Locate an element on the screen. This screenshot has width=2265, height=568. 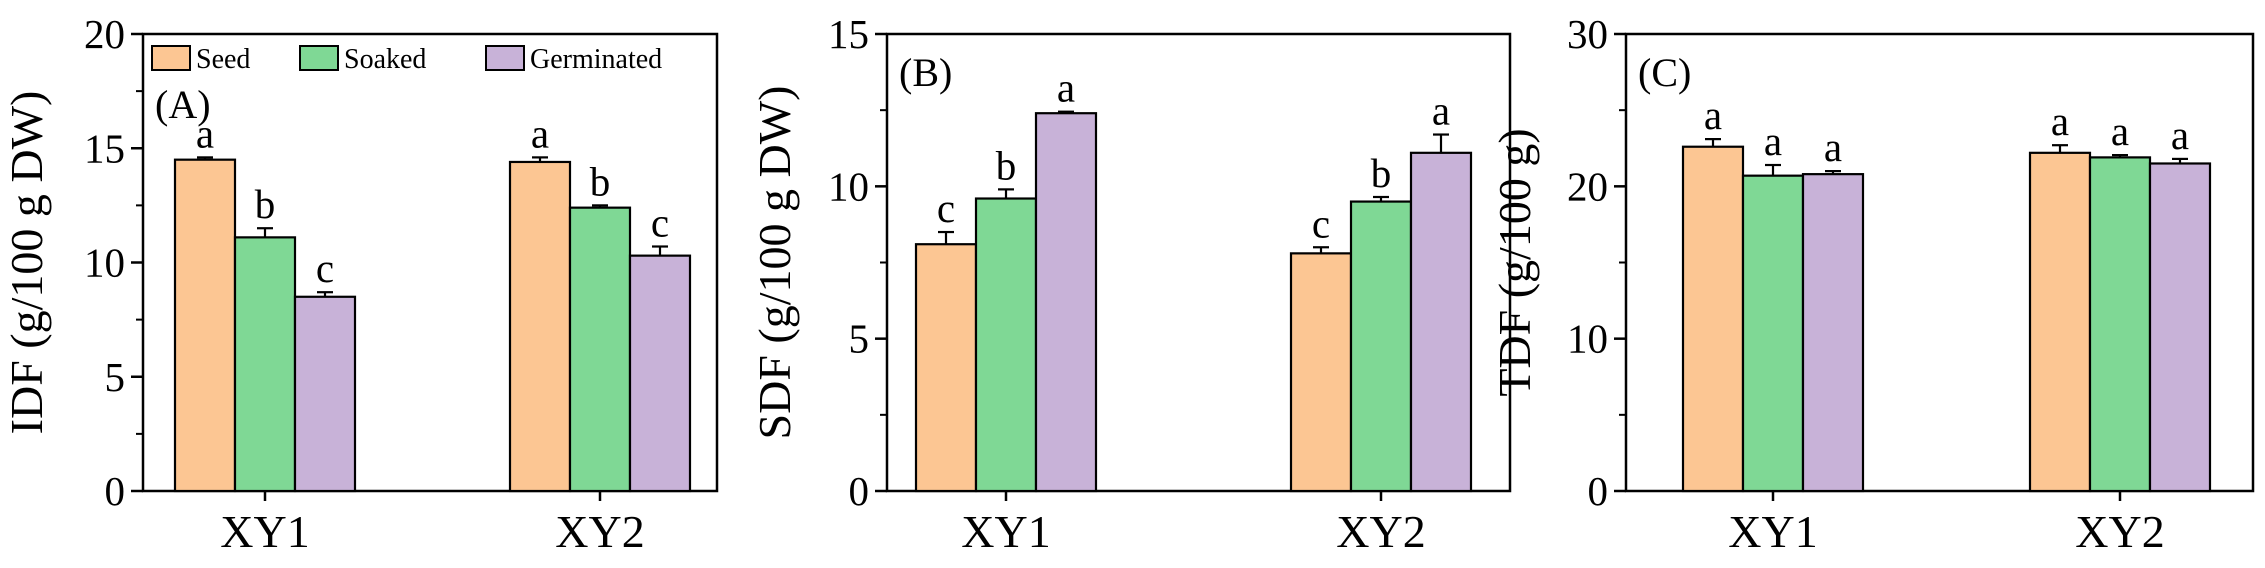
legend: Seed Soaked Germinated is located at coordinates (406, 59).